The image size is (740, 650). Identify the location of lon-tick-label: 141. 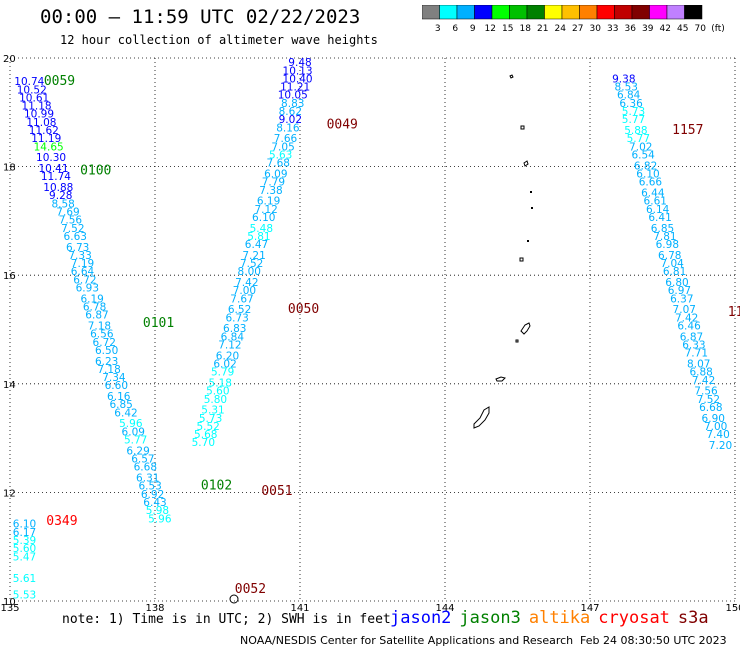
(299, 608).